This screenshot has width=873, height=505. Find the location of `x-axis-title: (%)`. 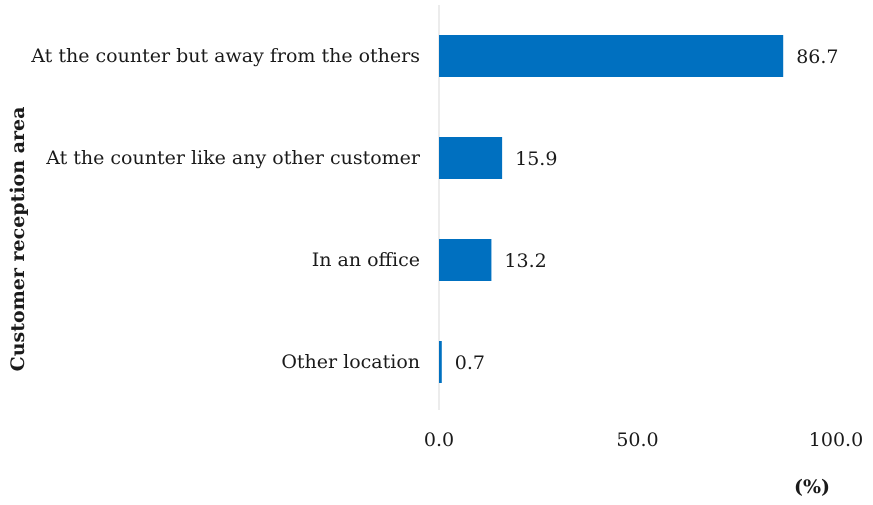

x-axis-title: (%) is located at coordinates (812, 487).